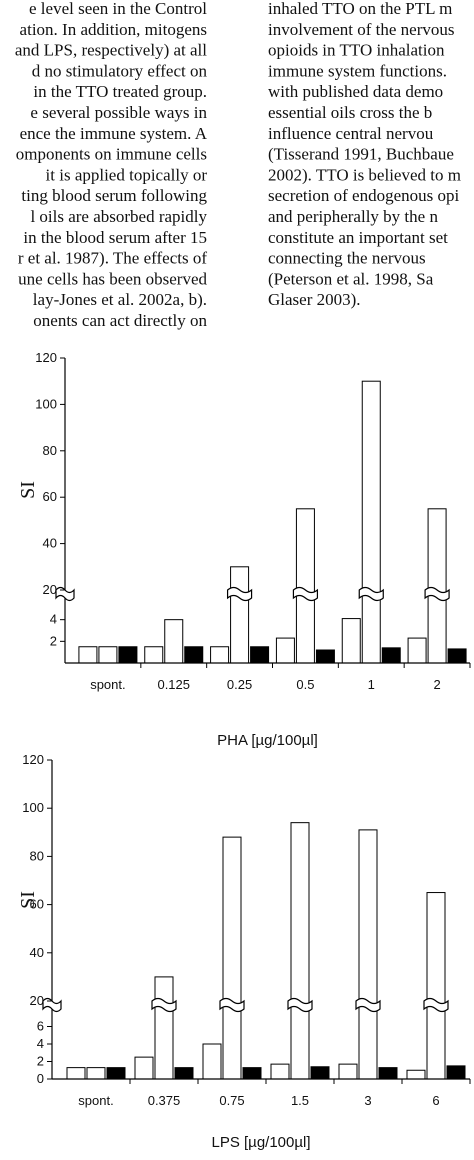 This screenshot has width=474, height=1160. Describe the element at coordinates (314, 299) in the screenshot. I see `text-line: Glaser 2003).` at that location.